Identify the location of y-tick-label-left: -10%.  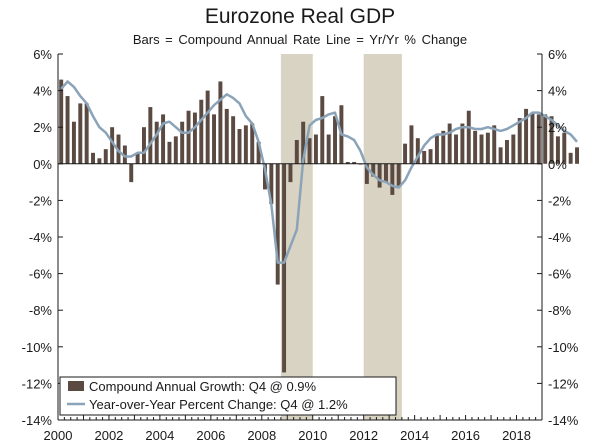
(37, 347).